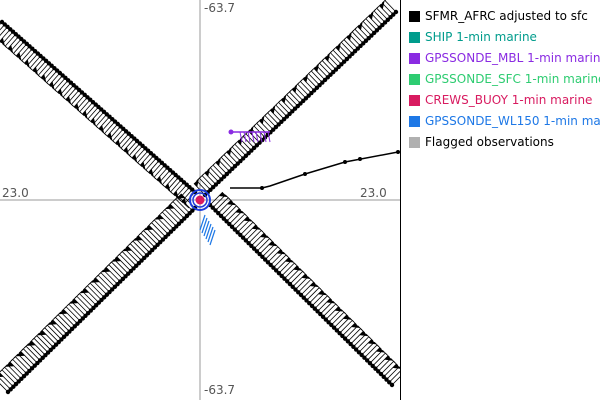 This screenshot has width=600, height=400. What do you see at coordinates (501, 123) in the screenshot?
I see `legend-item: GPSSONDE_WL150 1-min mar` at bounding box center [501, 123].